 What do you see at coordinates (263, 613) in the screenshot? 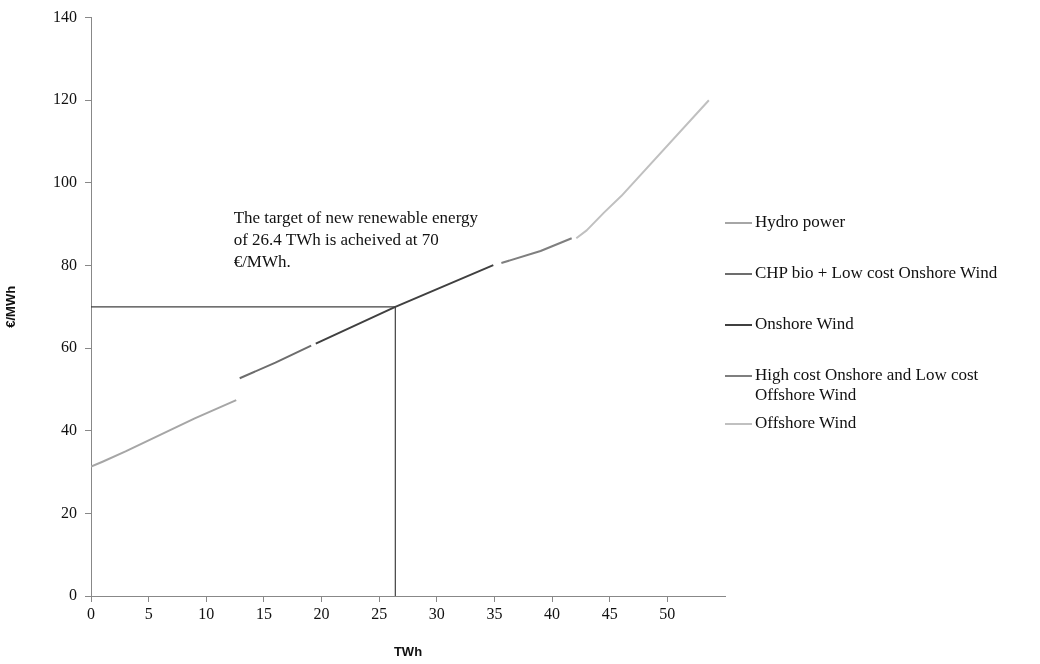
I see `x-tick-label: 15` at bounding box center [263, 613].